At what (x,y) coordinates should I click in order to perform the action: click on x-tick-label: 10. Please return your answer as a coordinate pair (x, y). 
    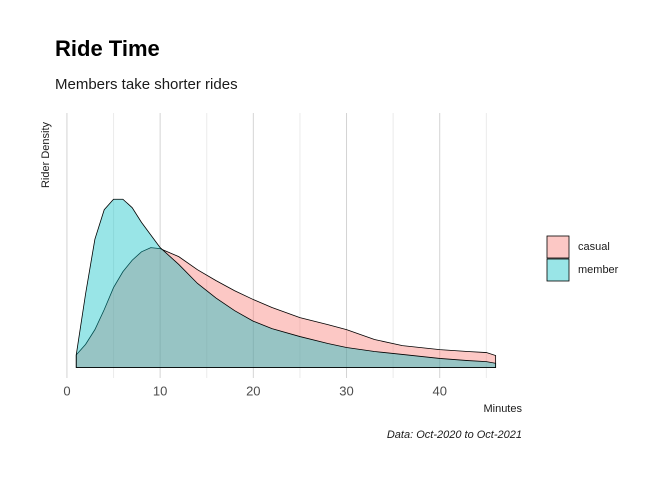
    Looking at the image, I should click on (160, 390).